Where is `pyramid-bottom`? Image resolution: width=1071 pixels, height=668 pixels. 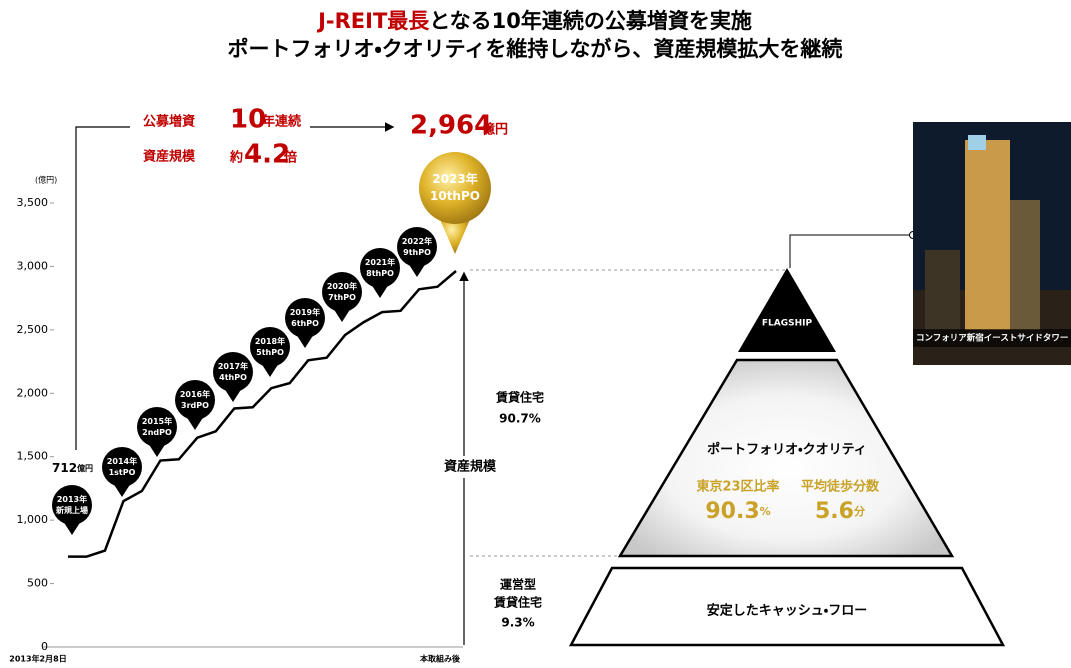
pyramid-bottom is located at coordinates (787, 606).